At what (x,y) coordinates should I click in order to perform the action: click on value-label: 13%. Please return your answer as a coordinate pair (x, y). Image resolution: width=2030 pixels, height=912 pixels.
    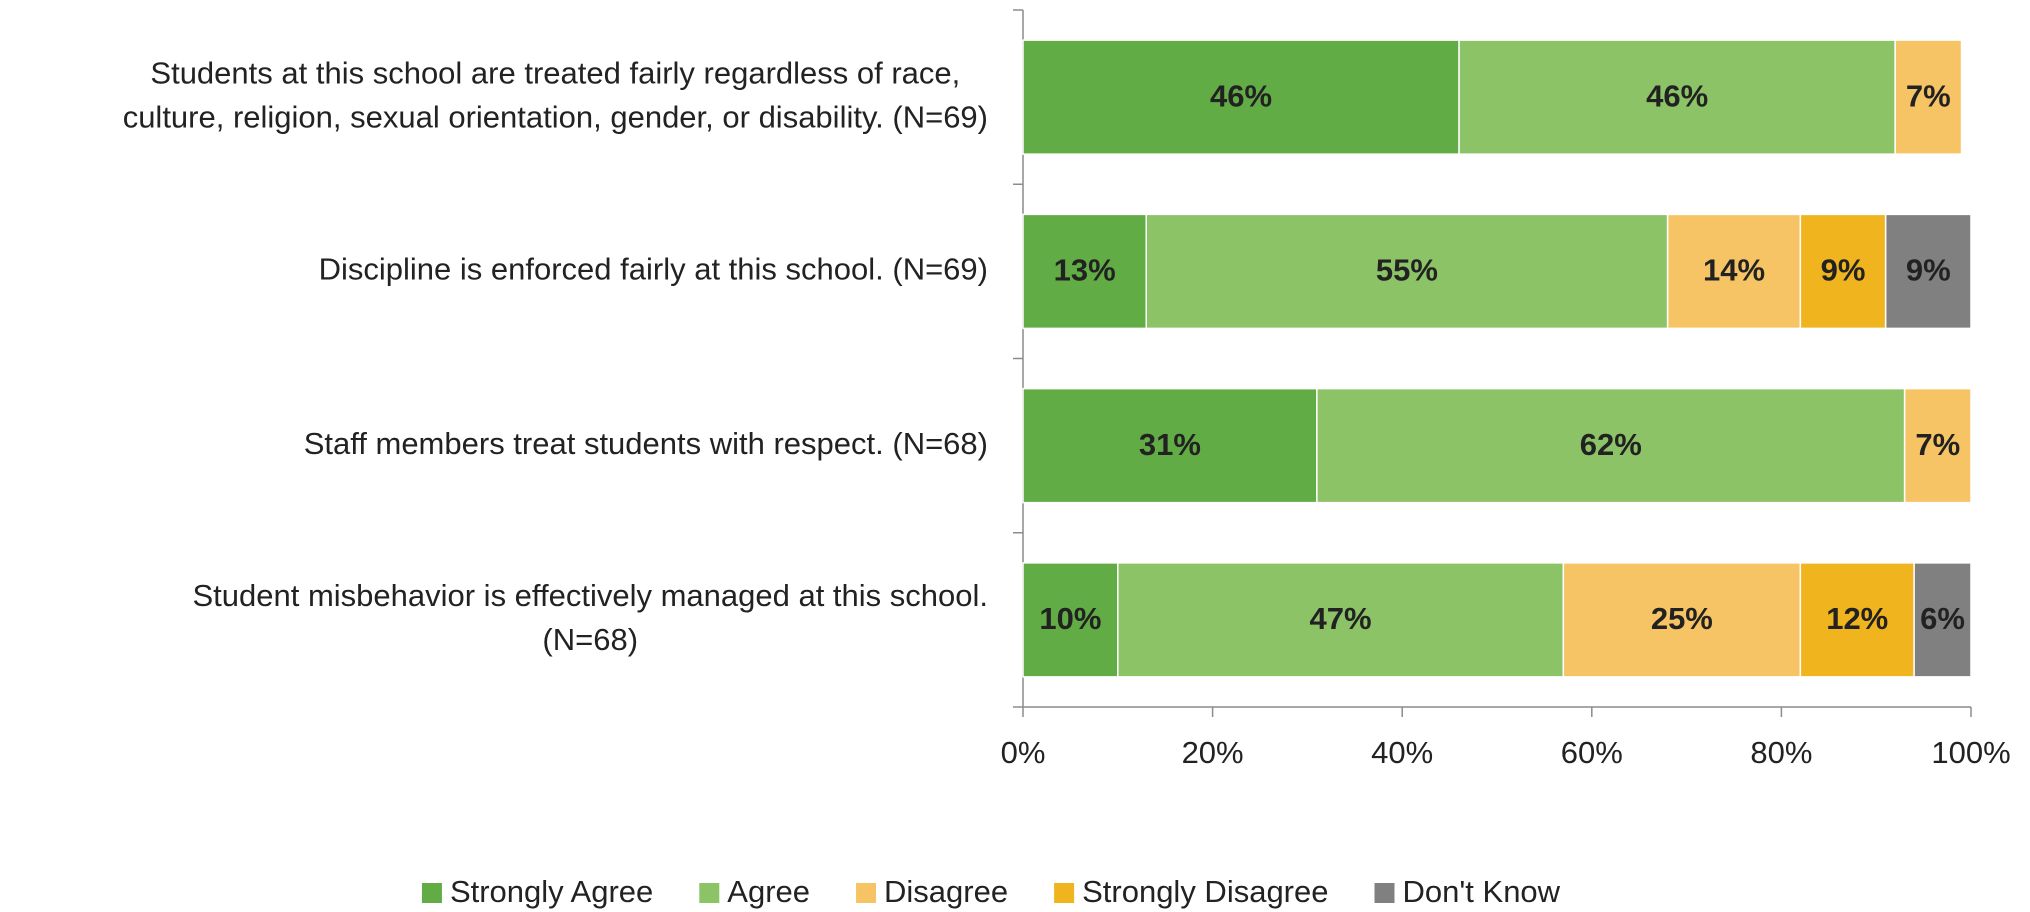
    Looking at the image, I should click on (1085, 270).